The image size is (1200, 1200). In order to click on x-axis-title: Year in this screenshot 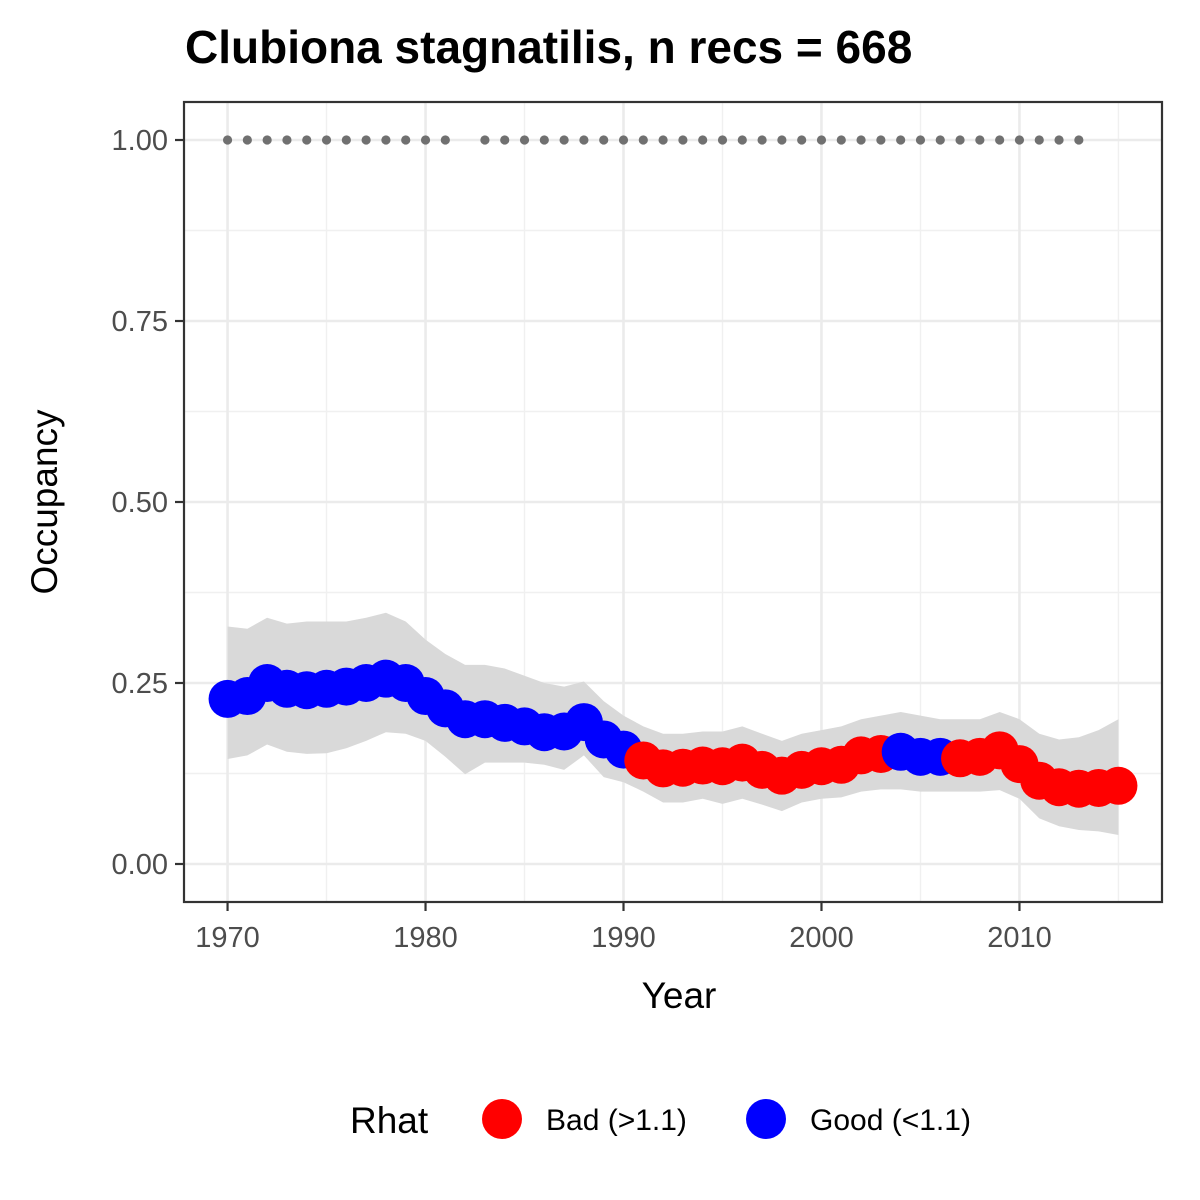, I will do `click(679, 995)`.